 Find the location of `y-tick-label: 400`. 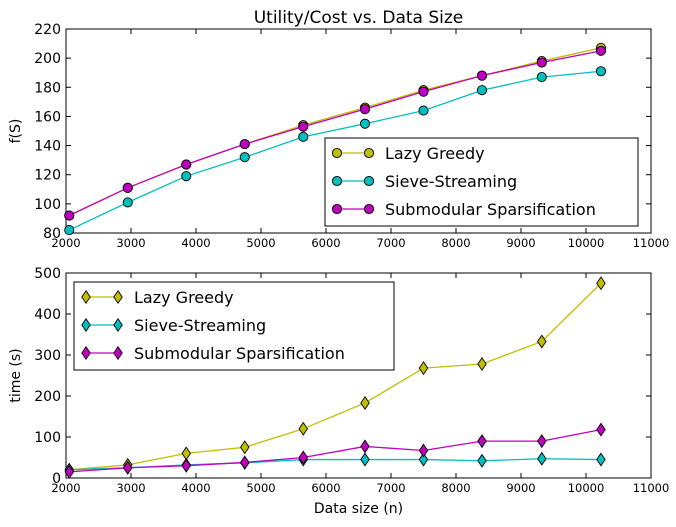

y-tick-label: 400 is located at coordinates (47, 315).